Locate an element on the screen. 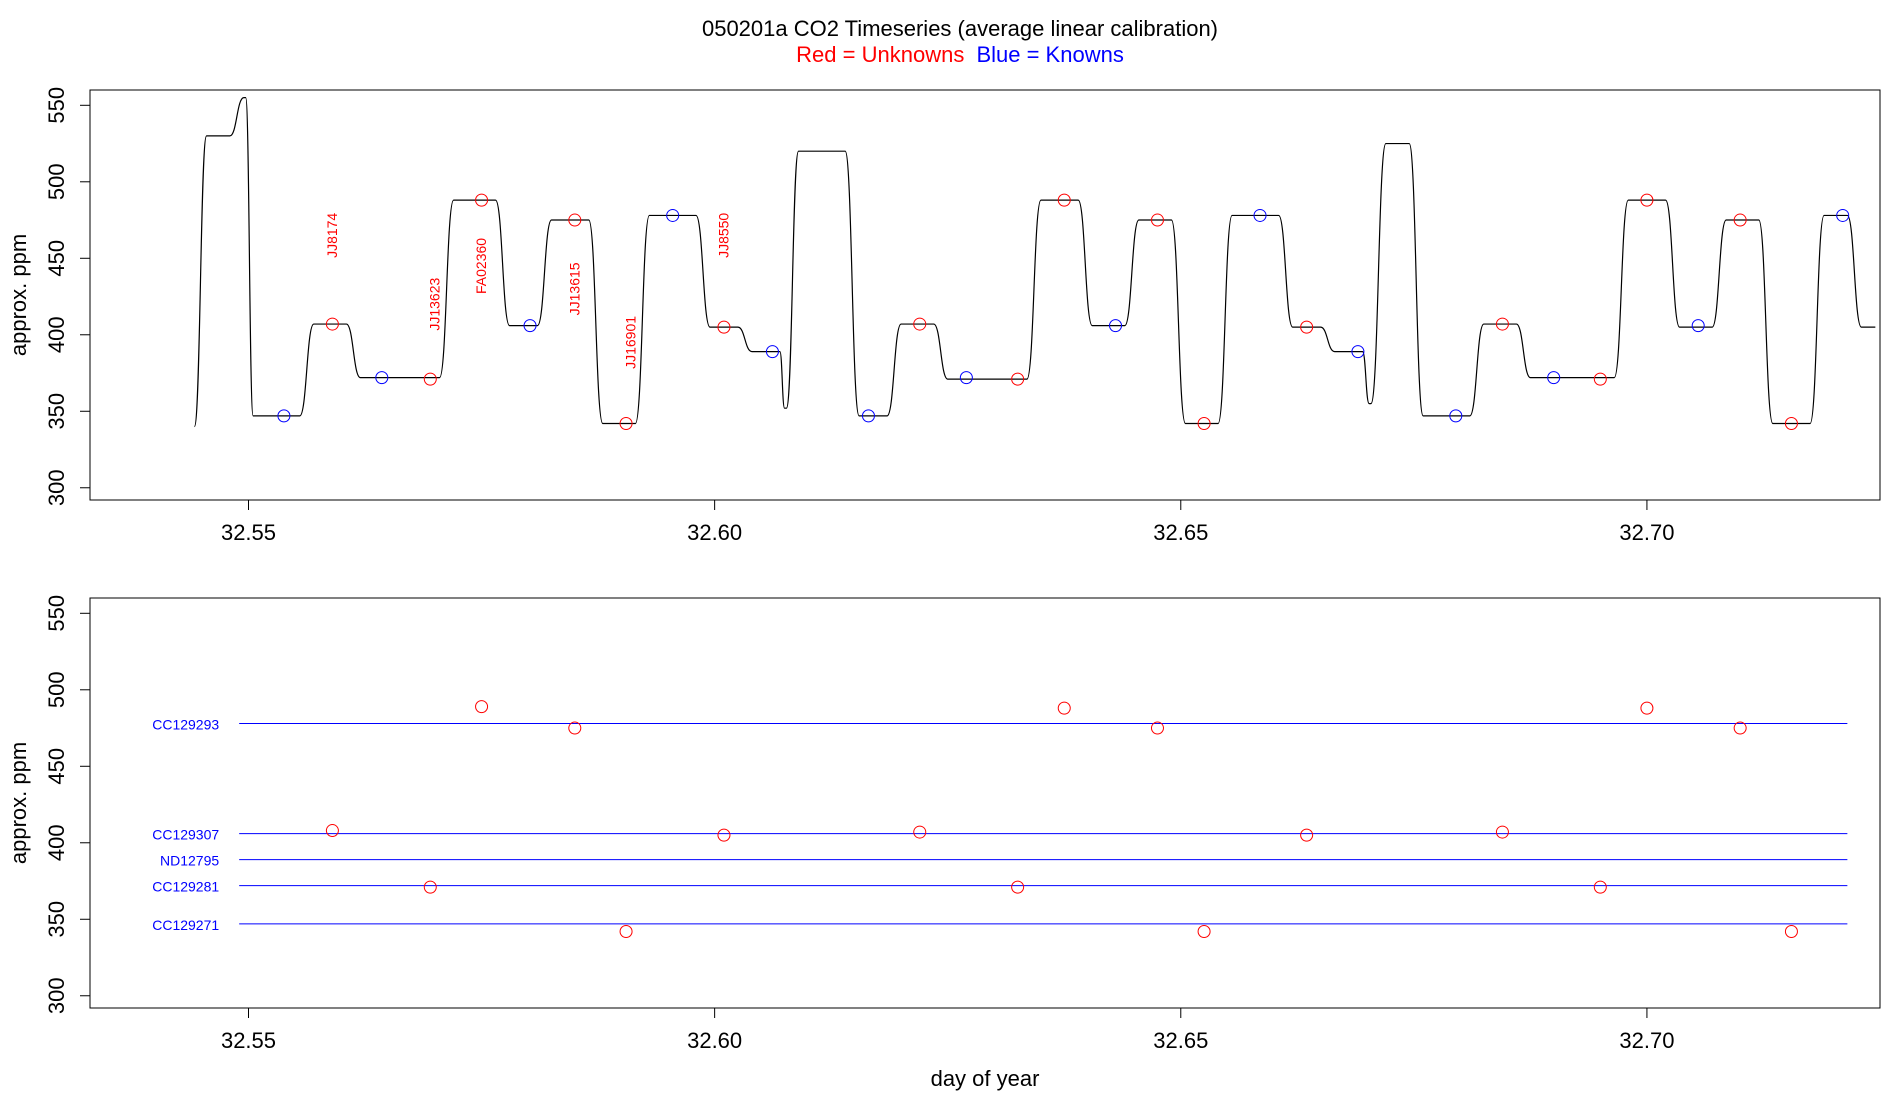 The height and width of the screenshot is (1100, 1900). reference-line-label: CC129281 is located at coordinates (185, 887).